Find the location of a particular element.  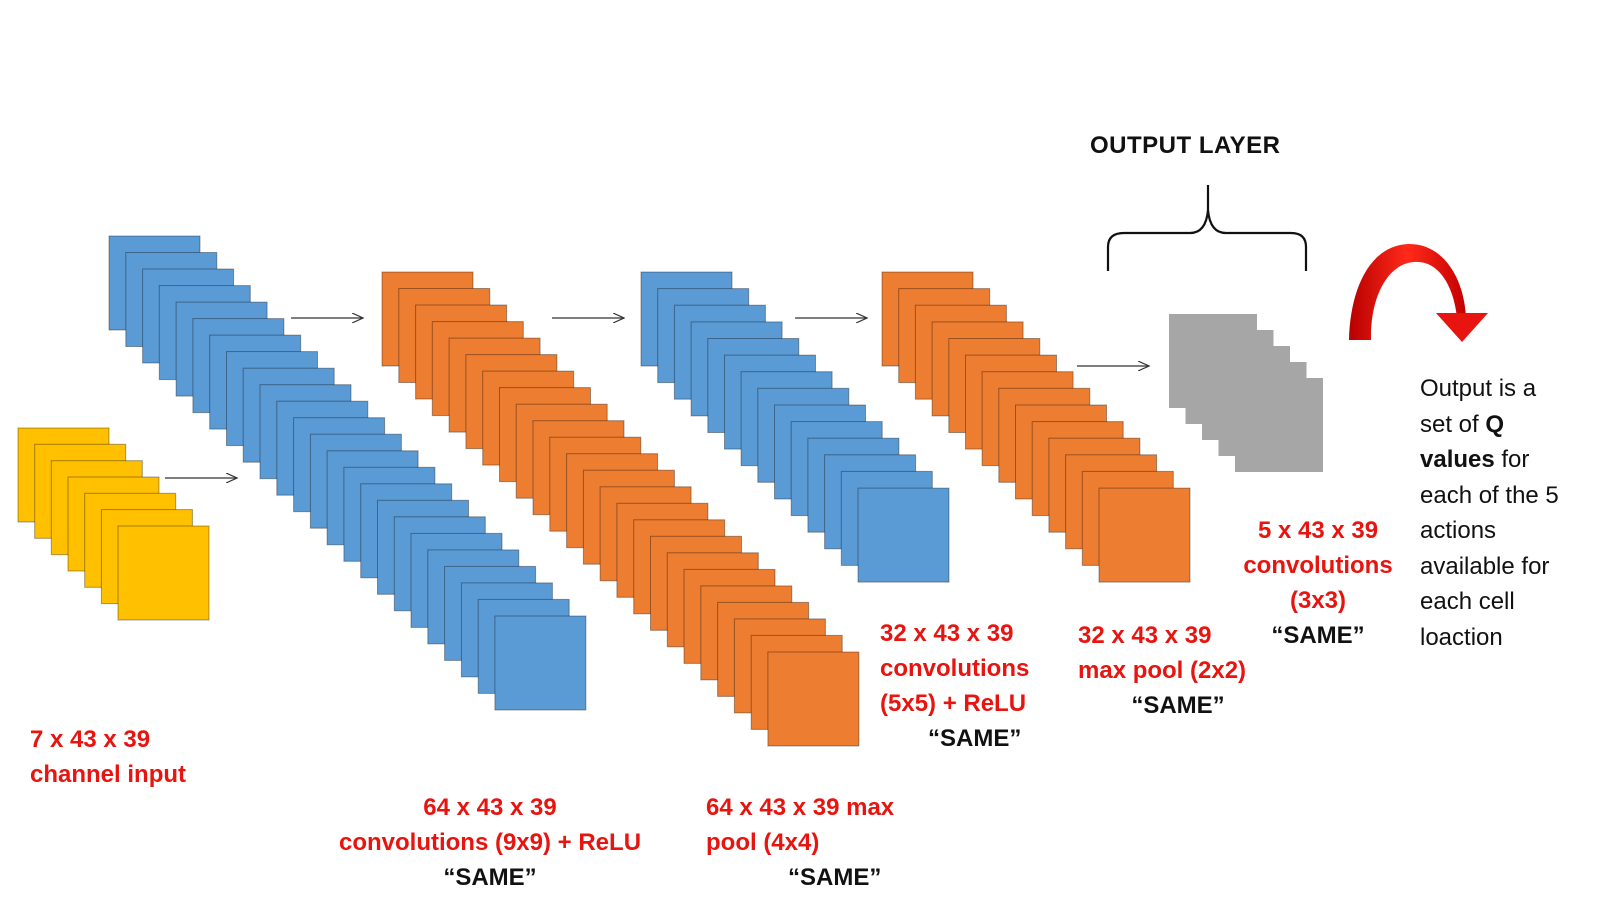

label-input-line-2: channel input is located at coordinates (108, 774).